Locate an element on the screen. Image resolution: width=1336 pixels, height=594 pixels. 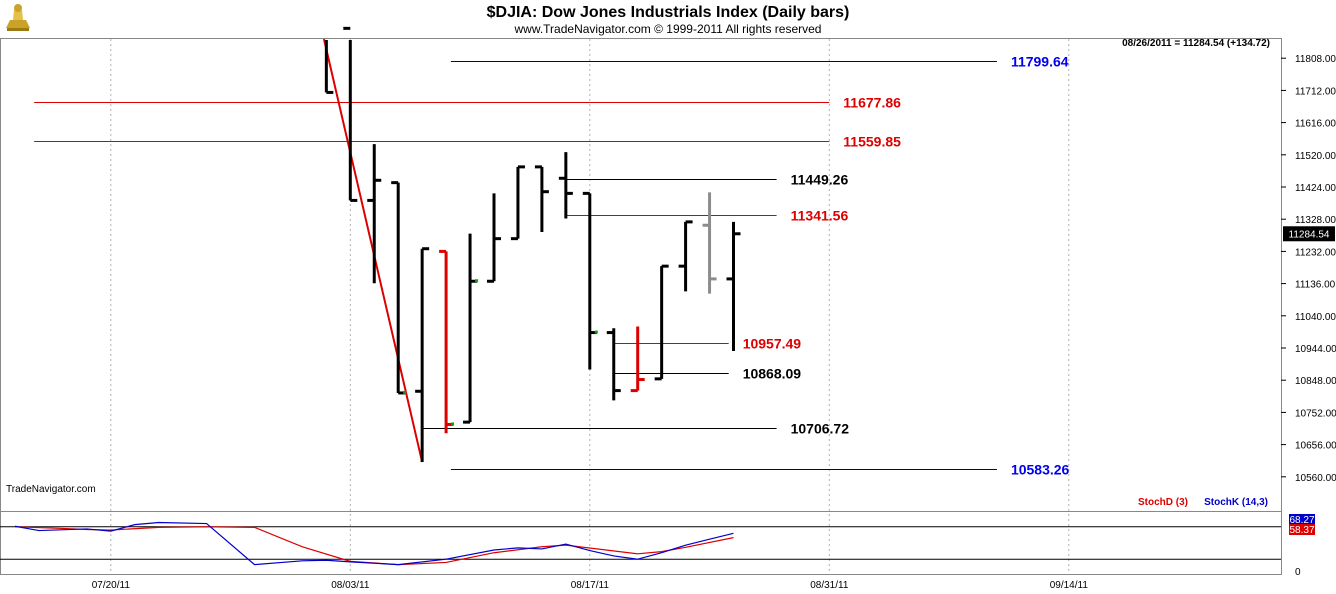
level-label: 10706.72 is located at coordinates (820, 429).